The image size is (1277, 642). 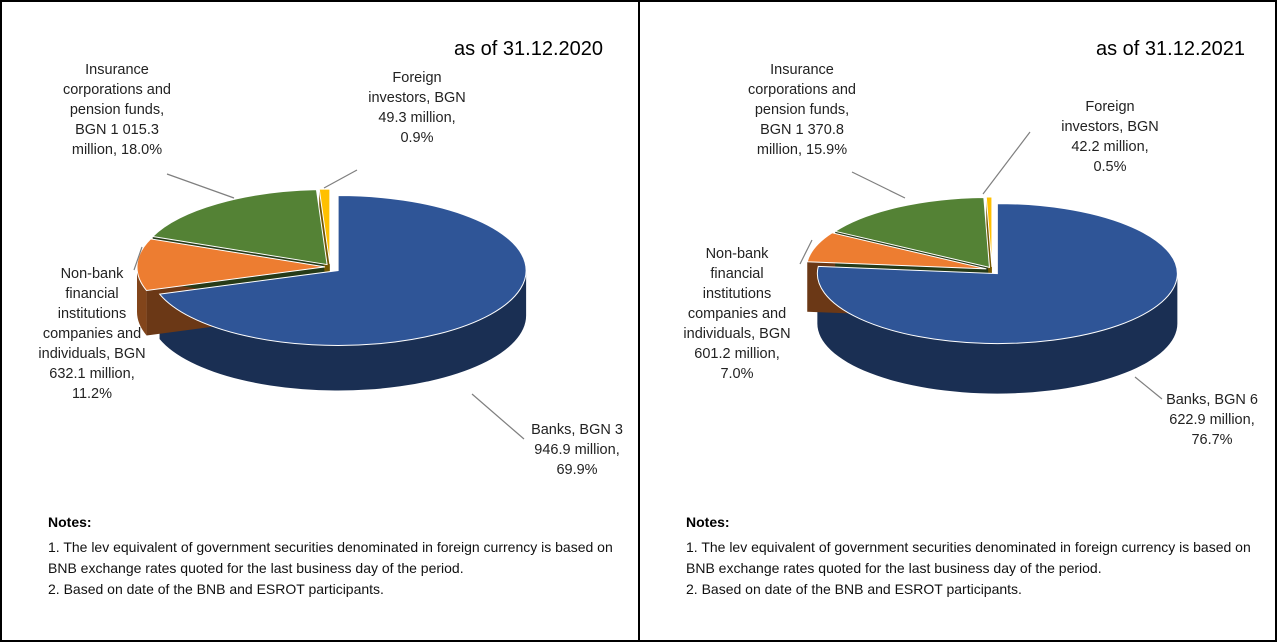 I want to click on data-label: Banks, BGN 3 946.9 million, 69.9%, so click(x=577, y=450).